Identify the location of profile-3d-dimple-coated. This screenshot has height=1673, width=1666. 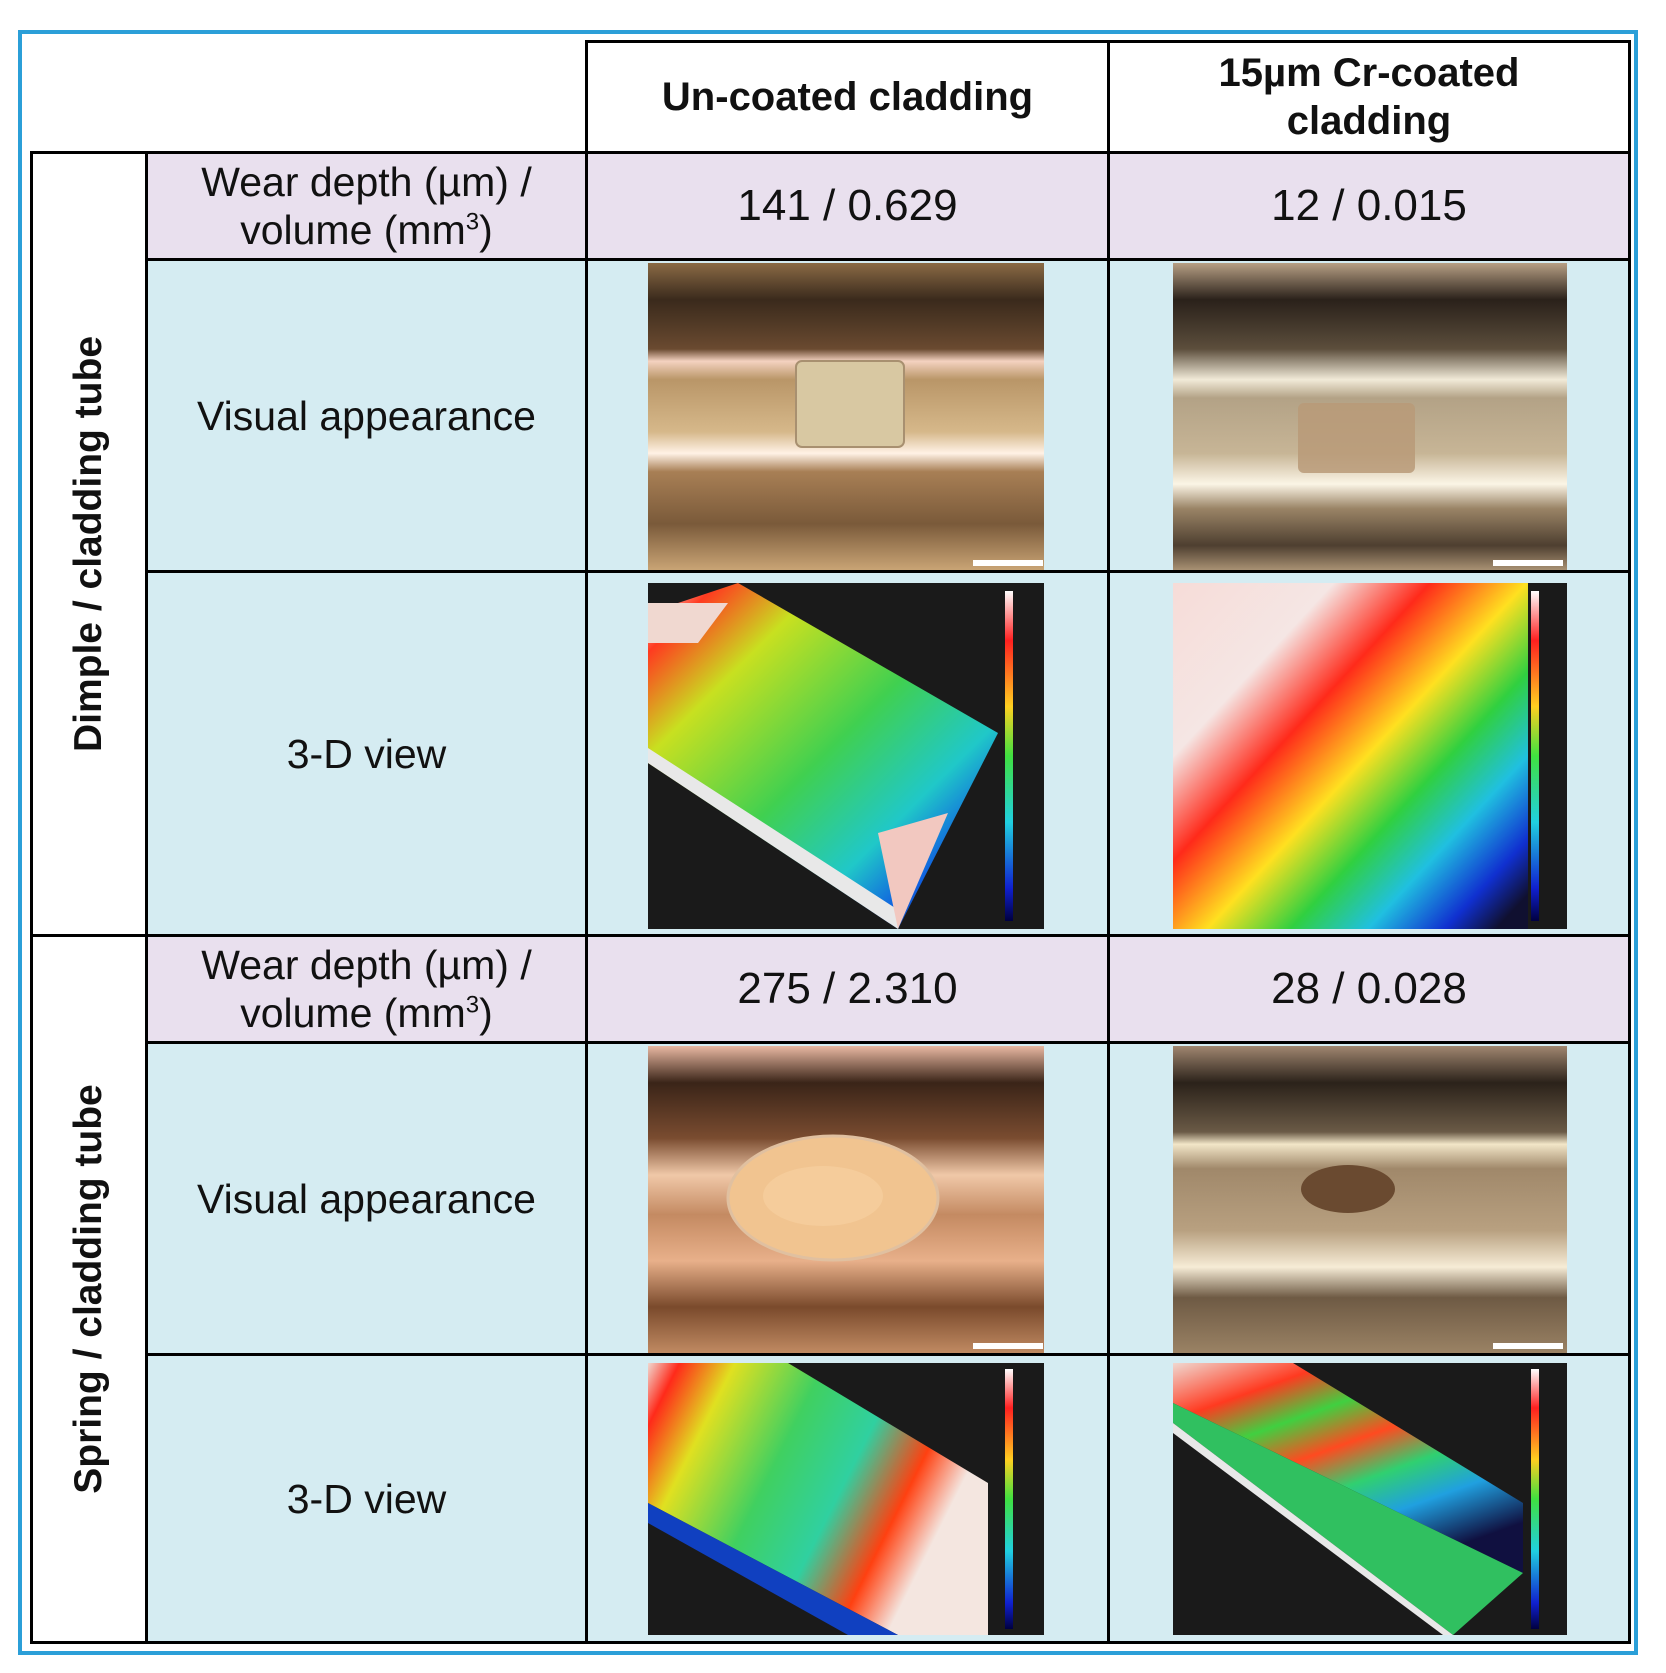
(1370, 756).